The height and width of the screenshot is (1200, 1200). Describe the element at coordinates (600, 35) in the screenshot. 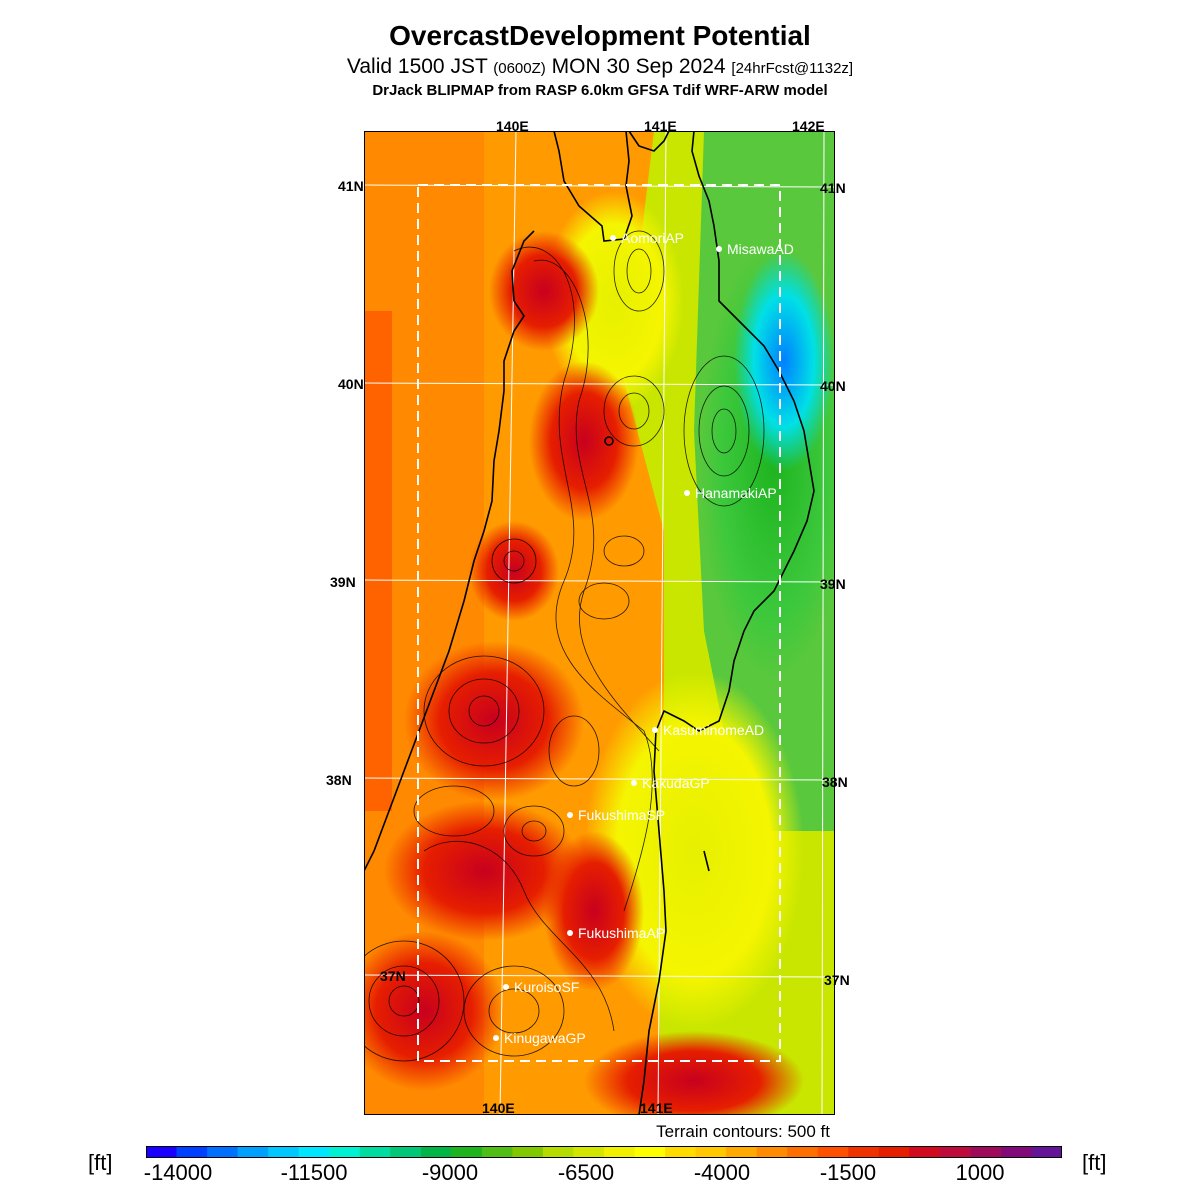

I see `chart-title: OvercastDevelopment Potential` at that location.